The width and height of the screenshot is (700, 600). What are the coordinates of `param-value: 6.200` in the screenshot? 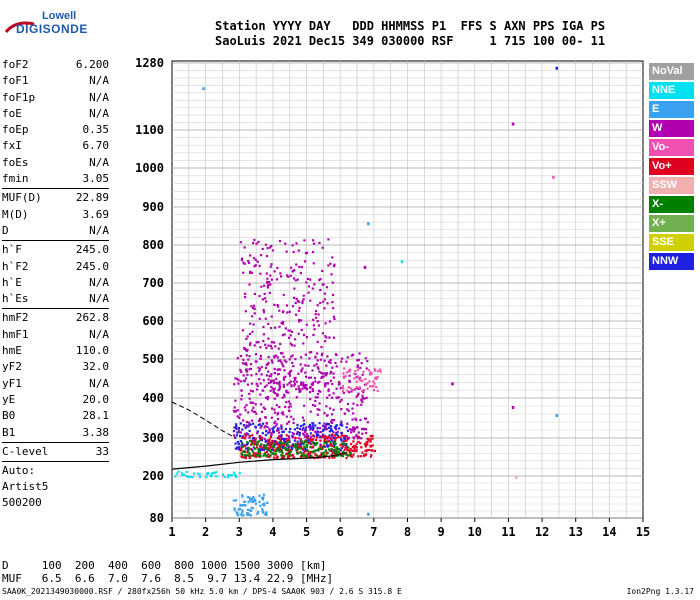 It's located at (92, 64).